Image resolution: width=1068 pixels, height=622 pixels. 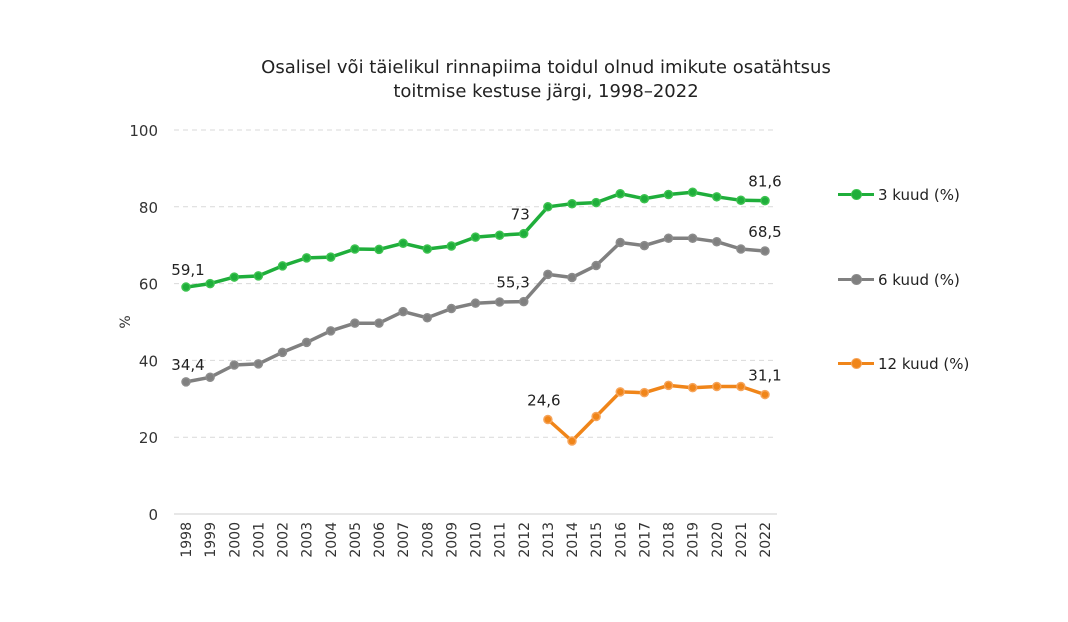 I want to click on legend-item: 12 kuud (%), so click(x=903, y=364).